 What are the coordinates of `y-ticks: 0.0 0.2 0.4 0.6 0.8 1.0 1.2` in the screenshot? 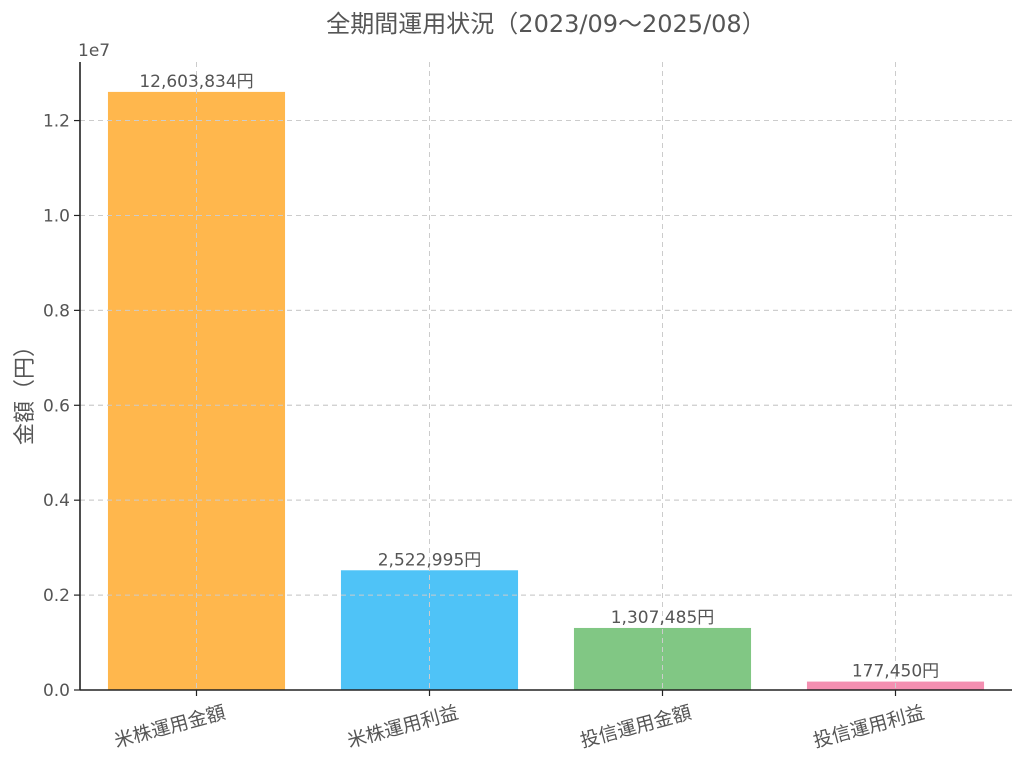 It's located at (61, 406).